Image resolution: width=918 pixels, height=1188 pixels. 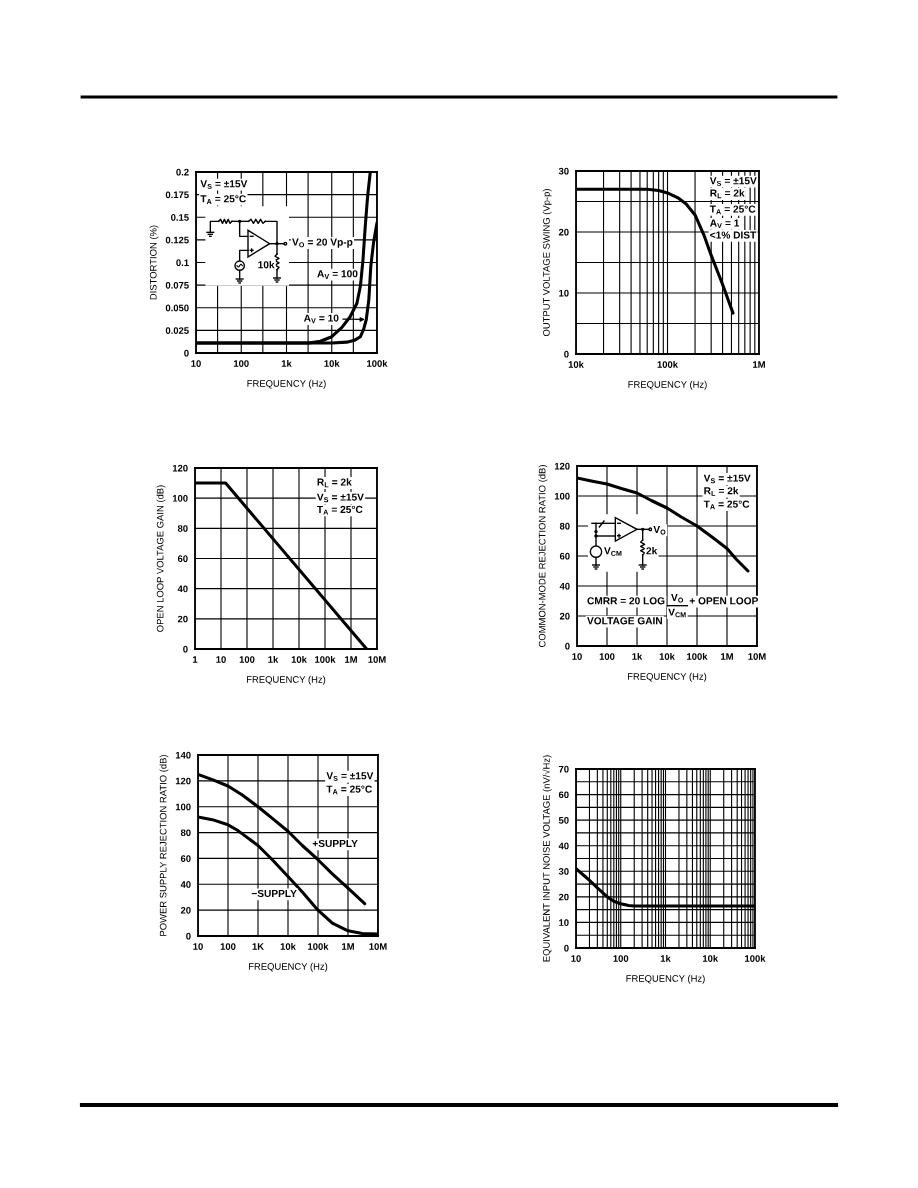 I want to click on y-axis-title: COMMON-MODE REJECTION RATIO (dB), so click(x=543, y=556).